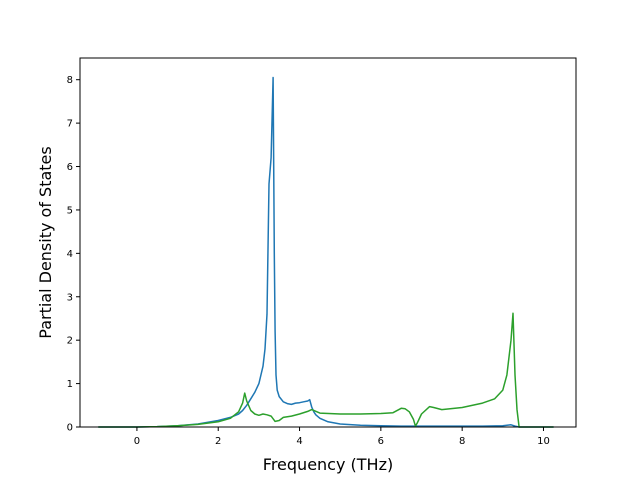  Describe the element at coordinates (299, 441) in the screenshot. I see `x-tick-label: 4` at that location.